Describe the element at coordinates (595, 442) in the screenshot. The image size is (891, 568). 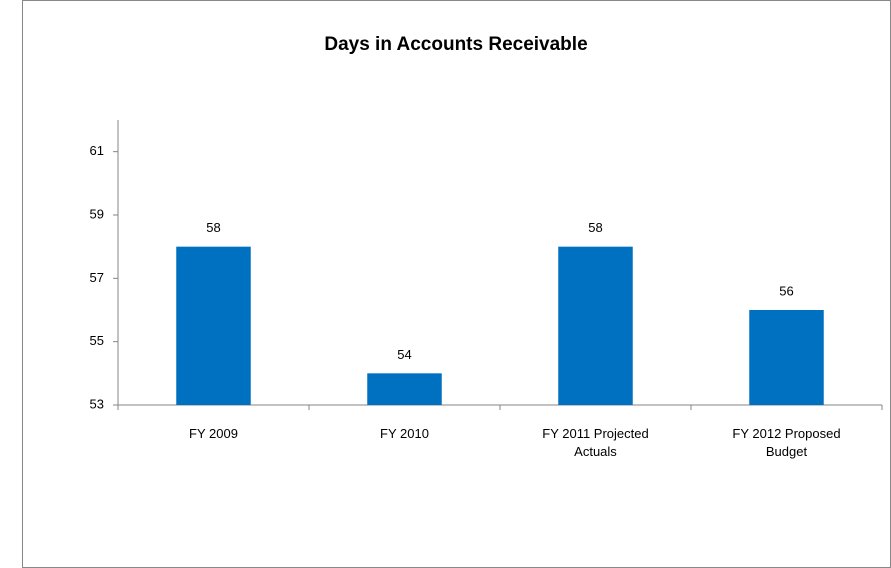
I see `x-tick-label: FY 2011 Projected Actuals` at that location.